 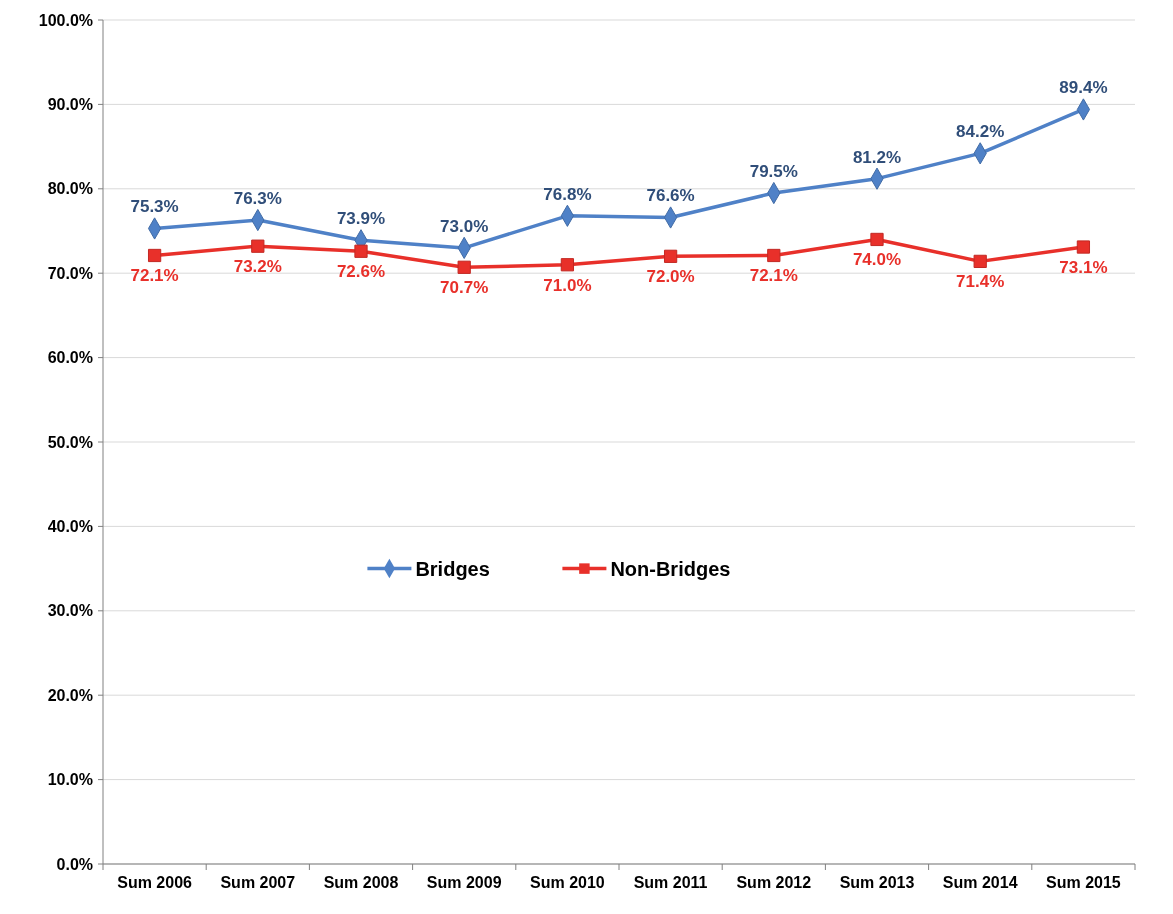 I want to click on data-label: 71.0%, so click(x=567, y=285).